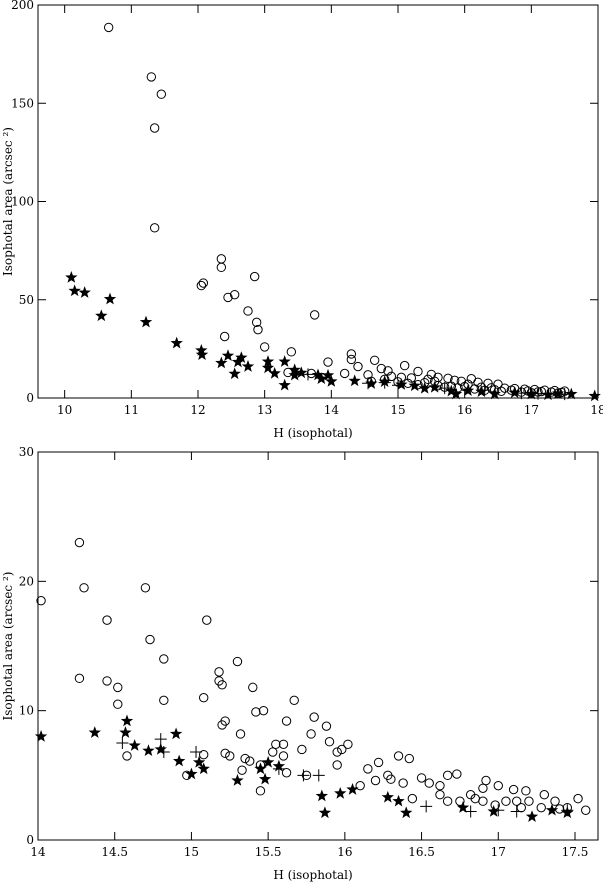  I want to click on chart-2-y-tick-label: 0, so click(30, 840).